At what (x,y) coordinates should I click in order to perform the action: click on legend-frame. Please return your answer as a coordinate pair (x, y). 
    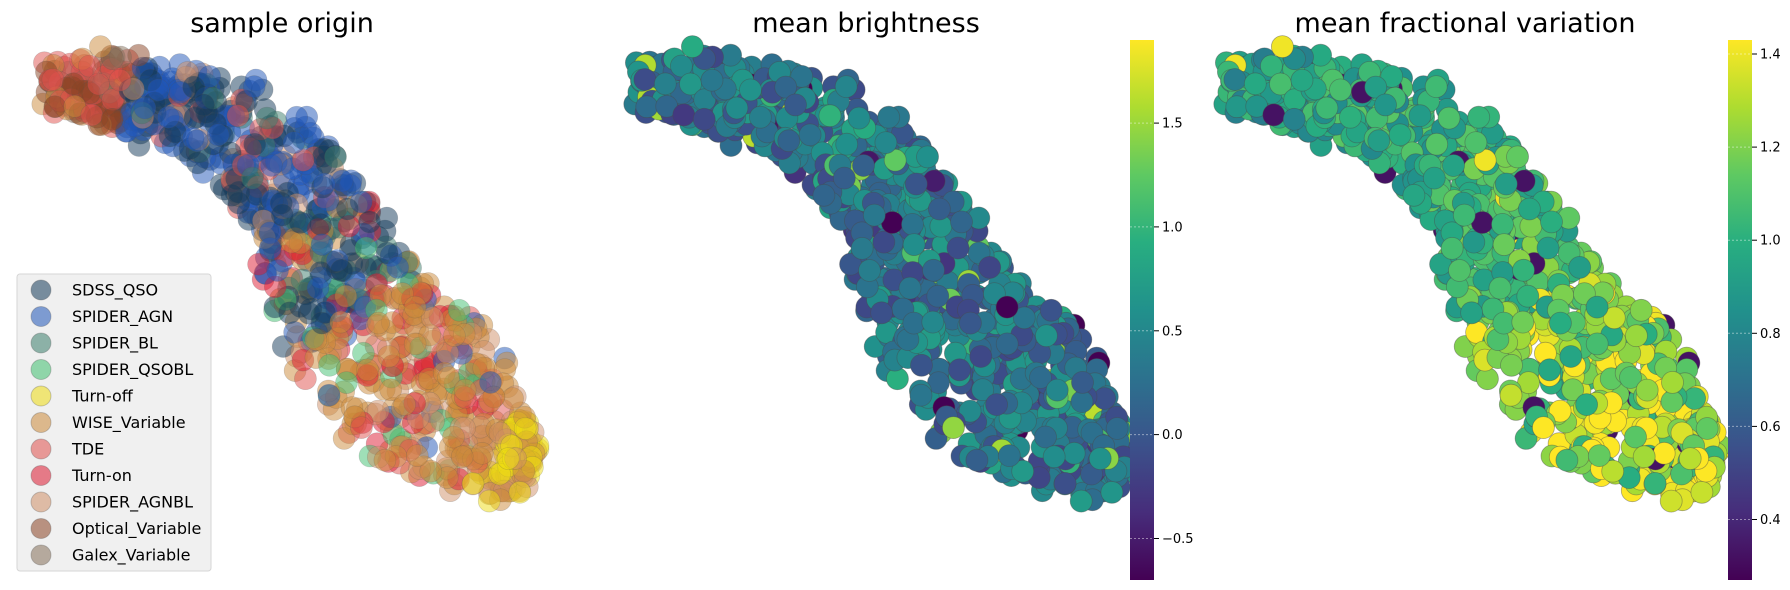
    Looking at the image, I should click on (114, 422).